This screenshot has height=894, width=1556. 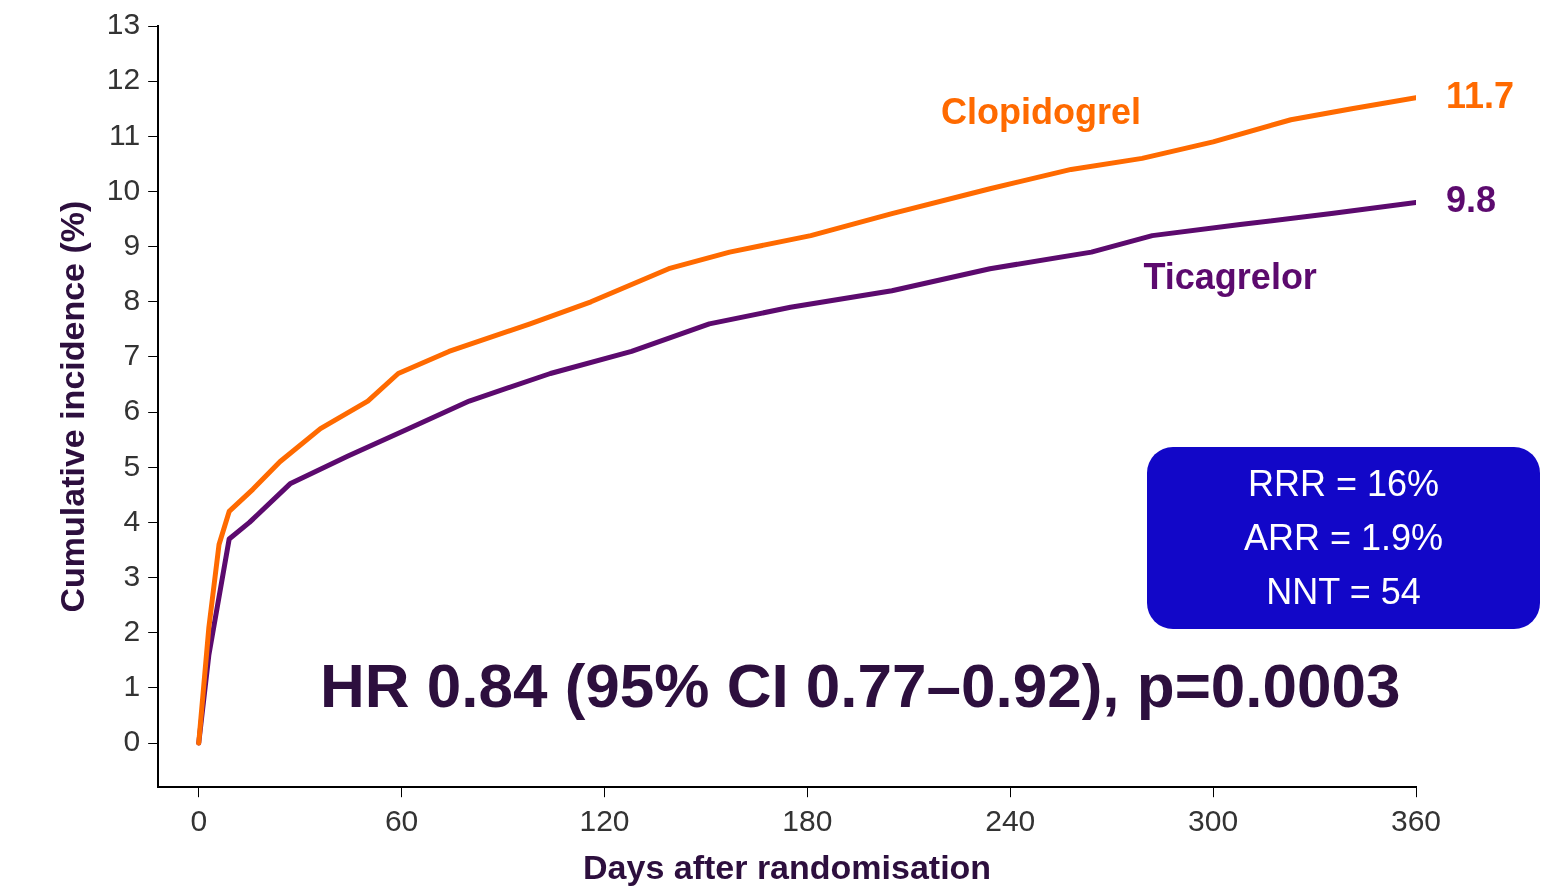 What do you see at coordinates (132, 575) in the screenshot?
I see `y-tick-label: 3` at bounding box center [132, 575].